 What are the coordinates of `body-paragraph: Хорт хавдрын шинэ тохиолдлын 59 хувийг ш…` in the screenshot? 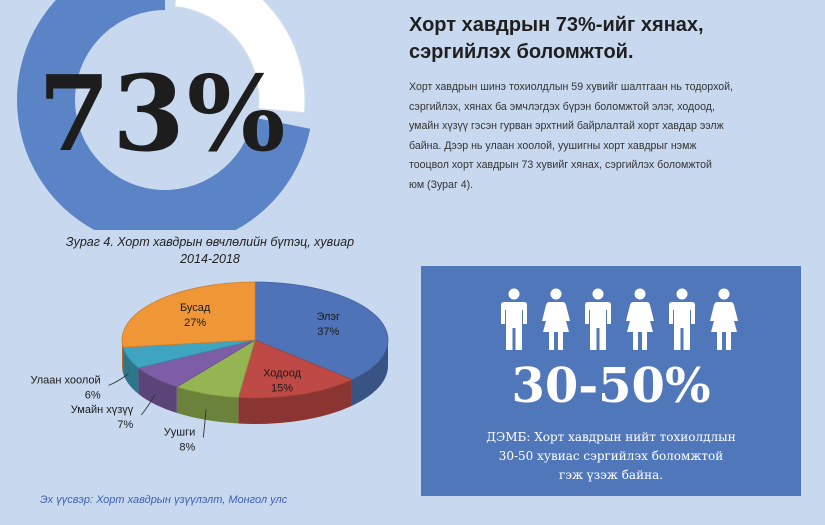 It's located at (609, 136).